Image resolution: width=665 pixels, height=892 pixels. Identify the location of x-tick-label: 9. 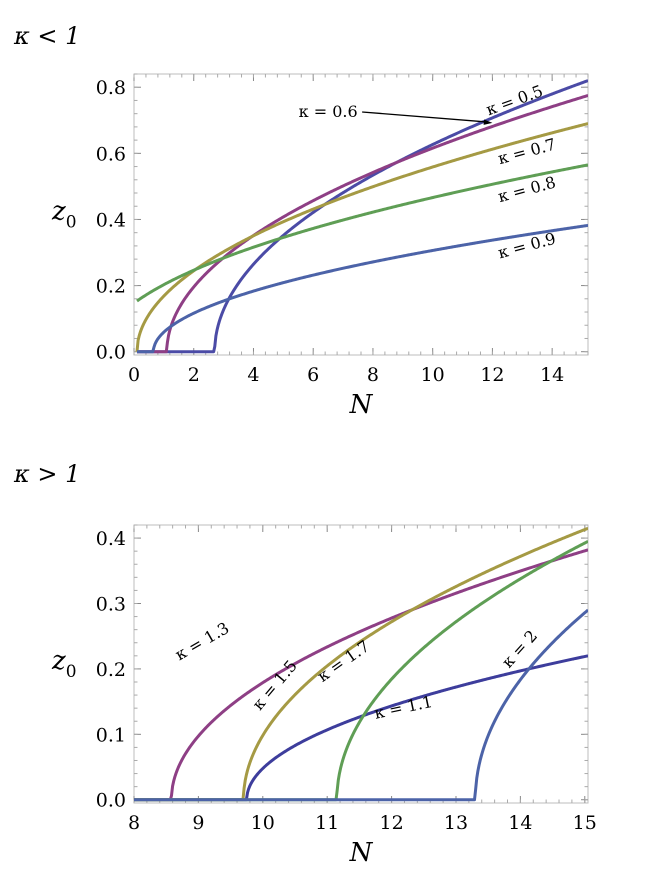
(198, 823).